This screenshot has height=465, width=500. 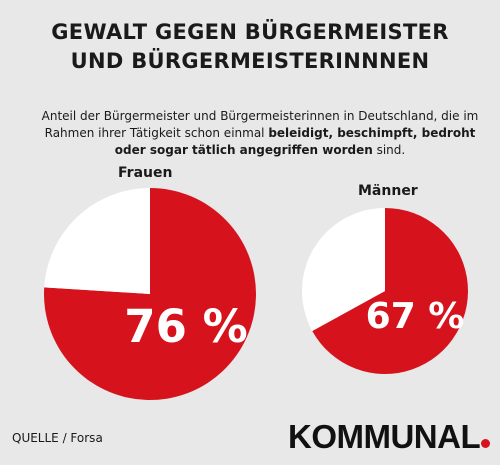 What do you see at coordinates (250, 61) in the screenshot?
I see `title-line-2: UND BÜRGERMEISTERINNNEN` at bounding box center [250, 61].